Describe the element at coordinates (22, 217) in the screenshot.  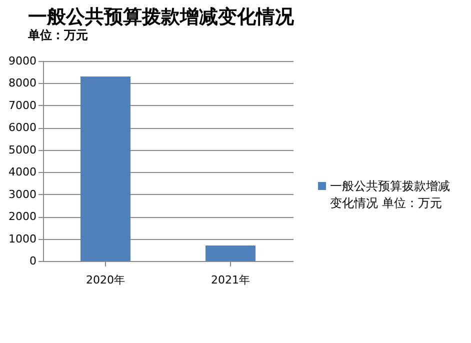
I see `y-tick-label: 2000` at that location.